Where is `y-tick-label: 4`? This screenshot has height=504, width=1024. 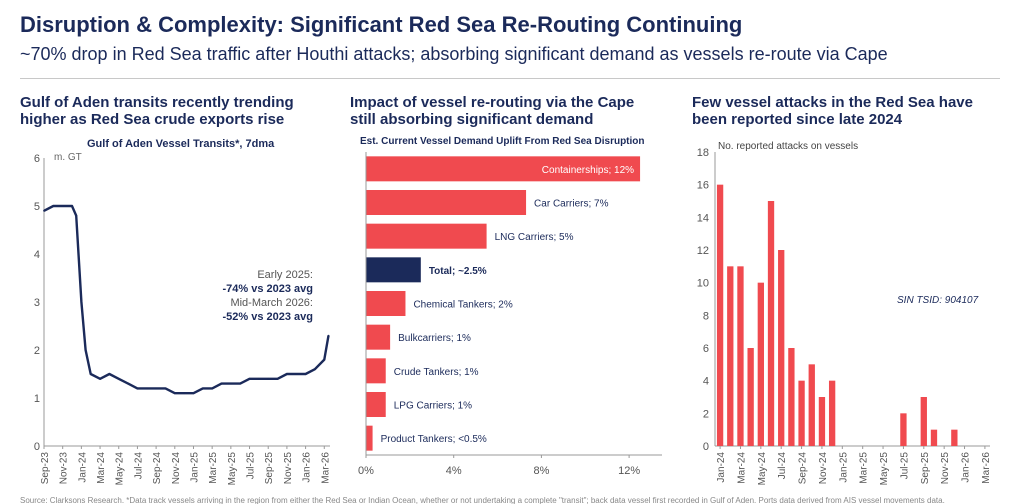 y-tick-label: 4 is located at coordinates (706, 382).